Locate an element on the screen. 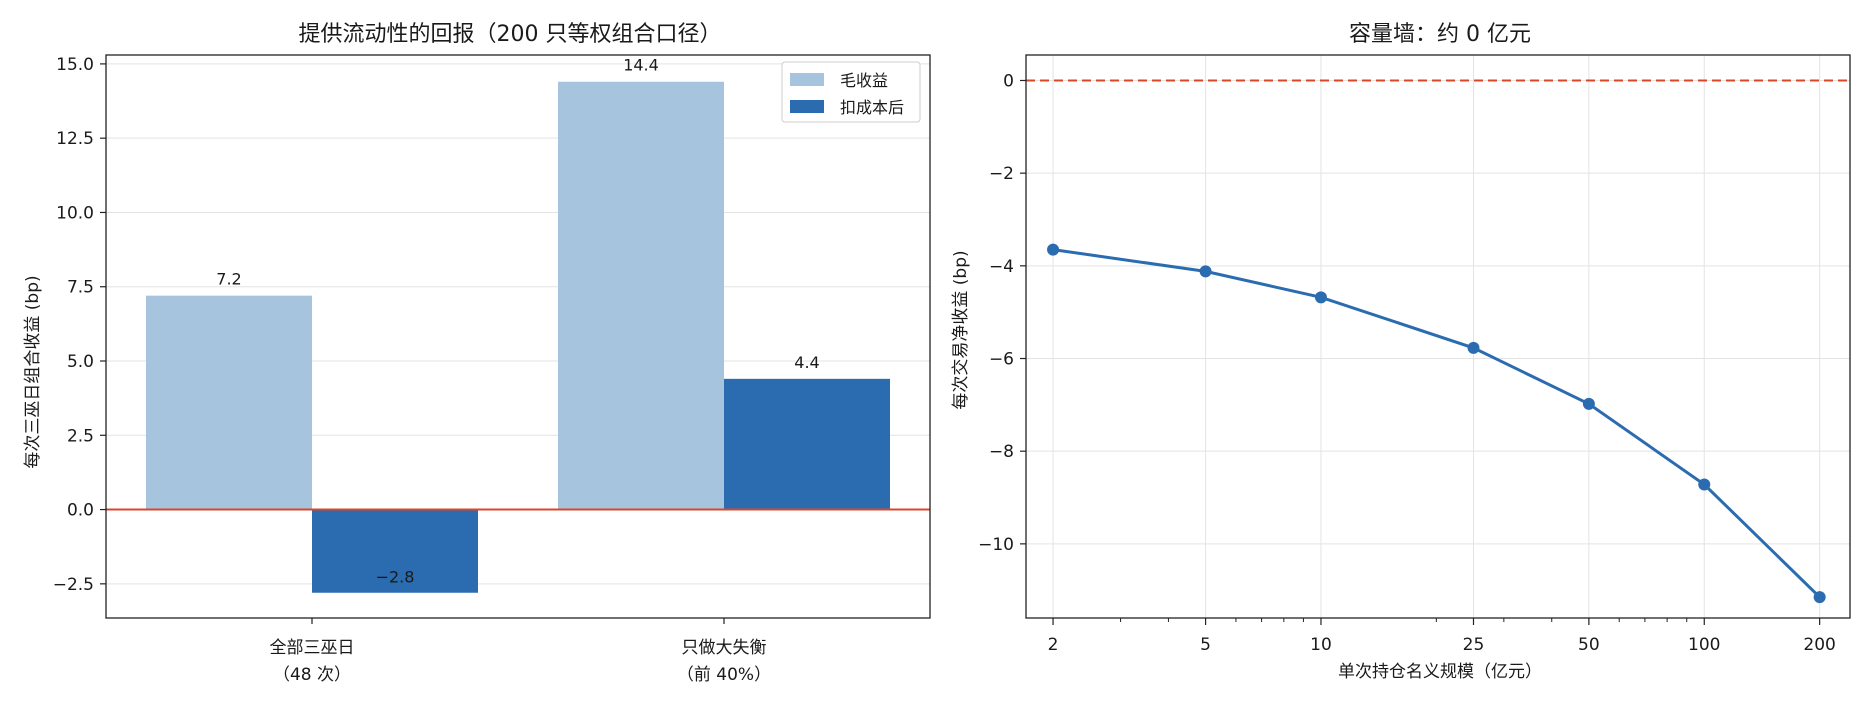  y-tick-label: 7.5 is located at coordinates (80, 288).